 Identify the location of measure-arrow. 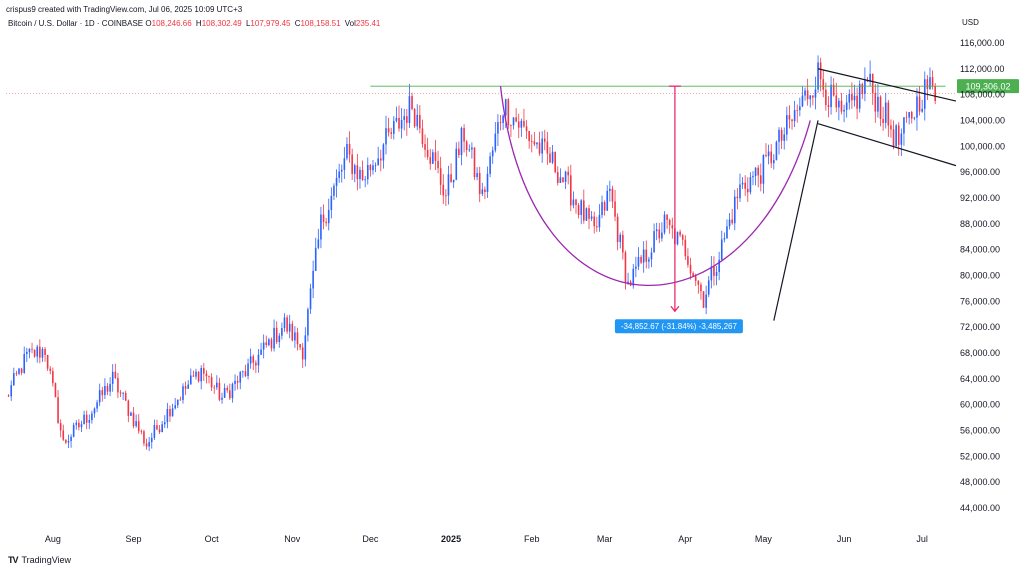
(675, 309).